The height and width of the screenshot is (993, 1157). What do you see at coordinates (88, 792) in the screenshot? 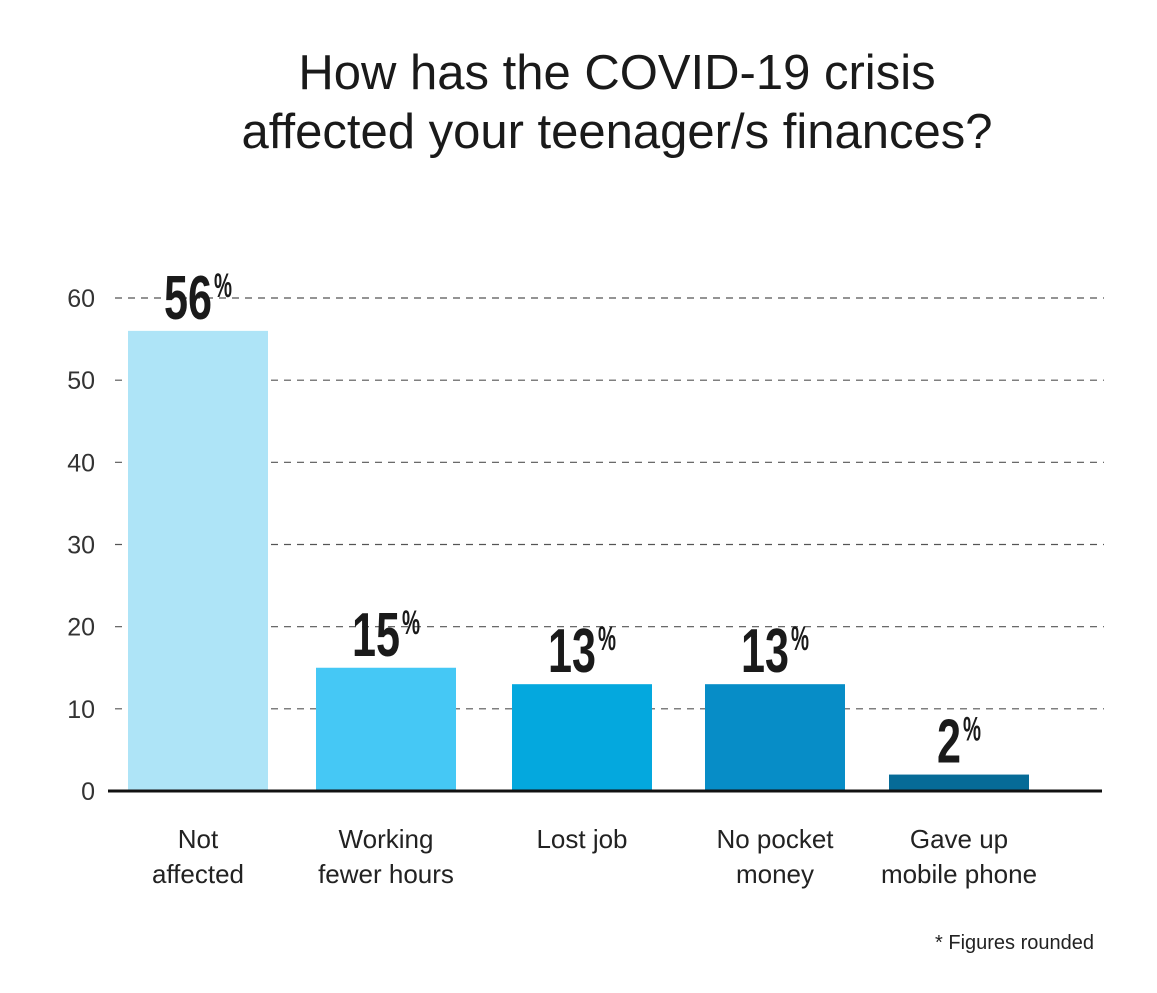
I see `y-tick-label: 0` at bounding box center [88, 792].